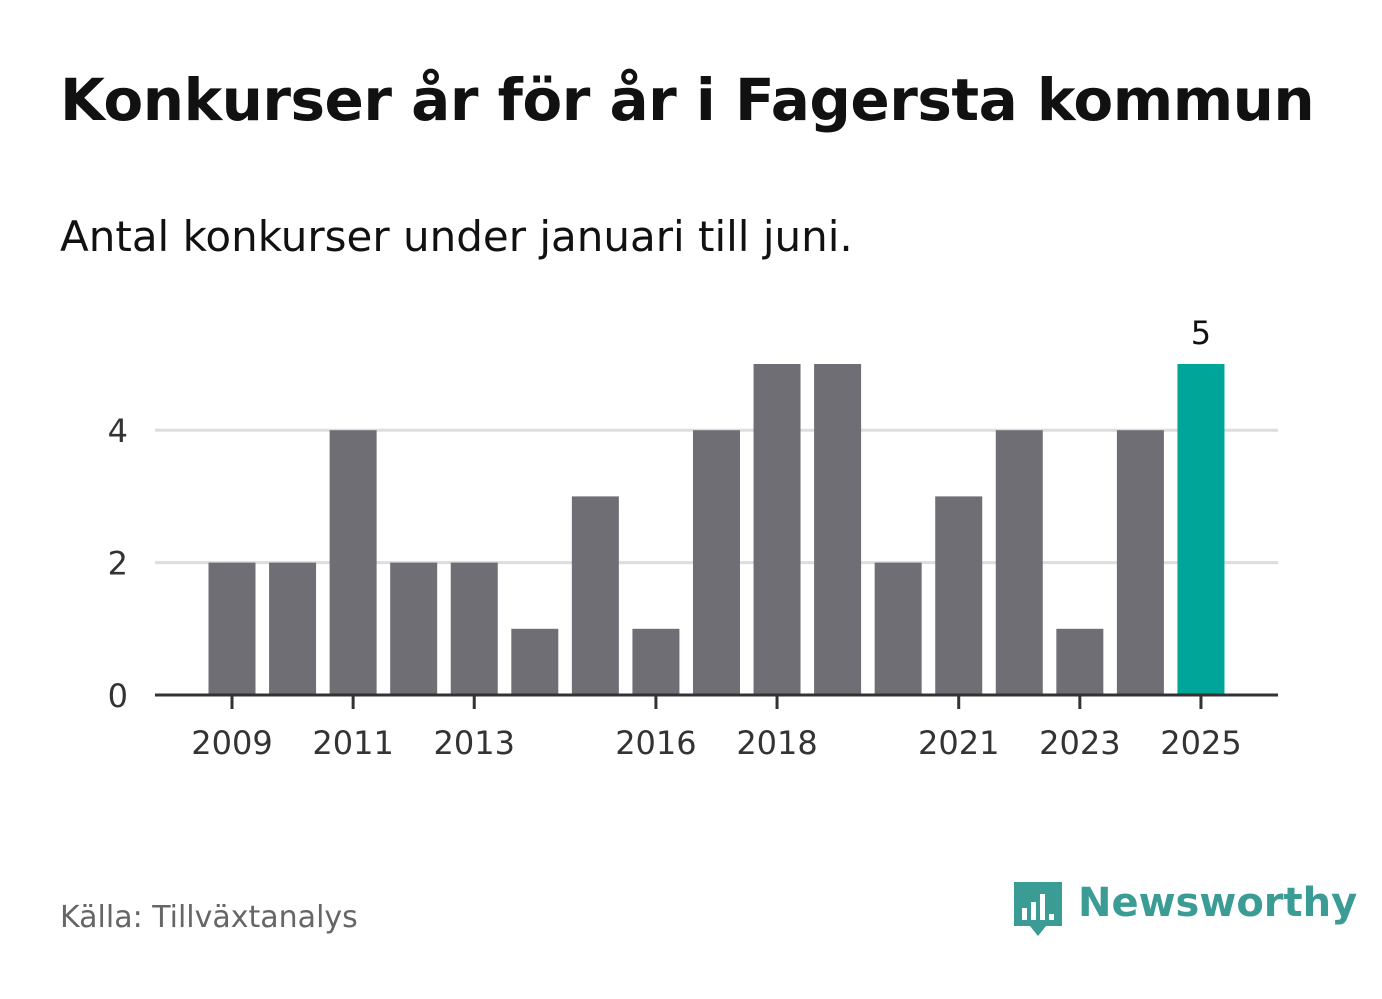 The height and width of the screenshot is (999, 1382). What do you see at coordinates (535, 661) in the screenshot?
I see `bar-2014` at bounding box center [535, 661].